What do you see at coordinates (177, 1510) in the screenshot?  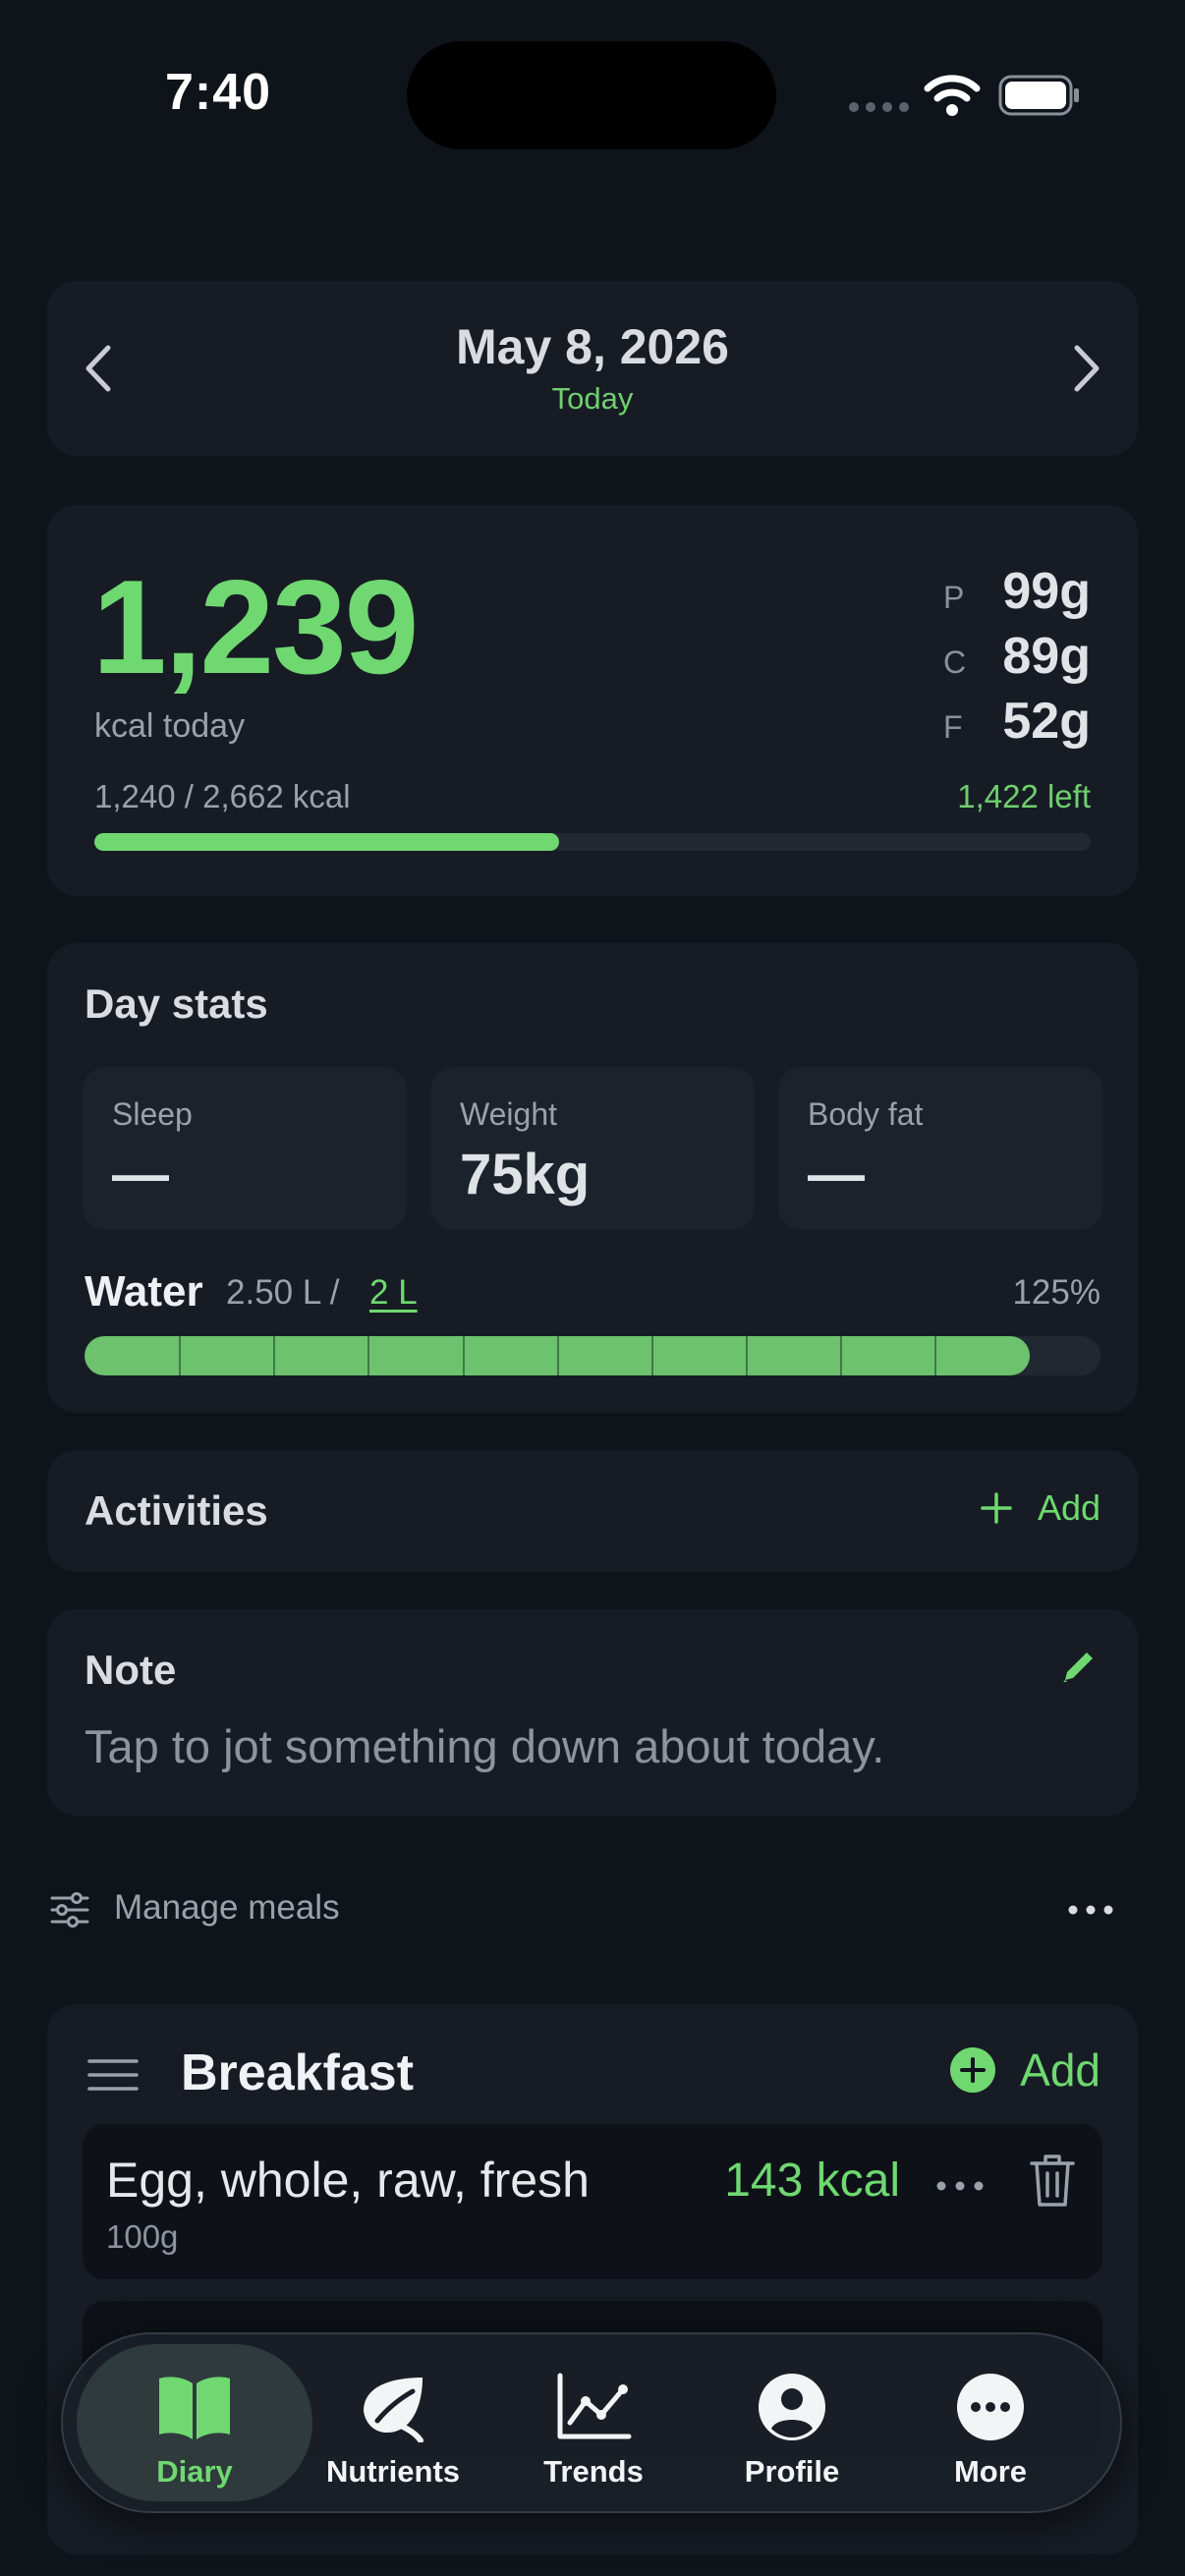 I see `activities-title: Activities` at bounding box center [177, 1510].